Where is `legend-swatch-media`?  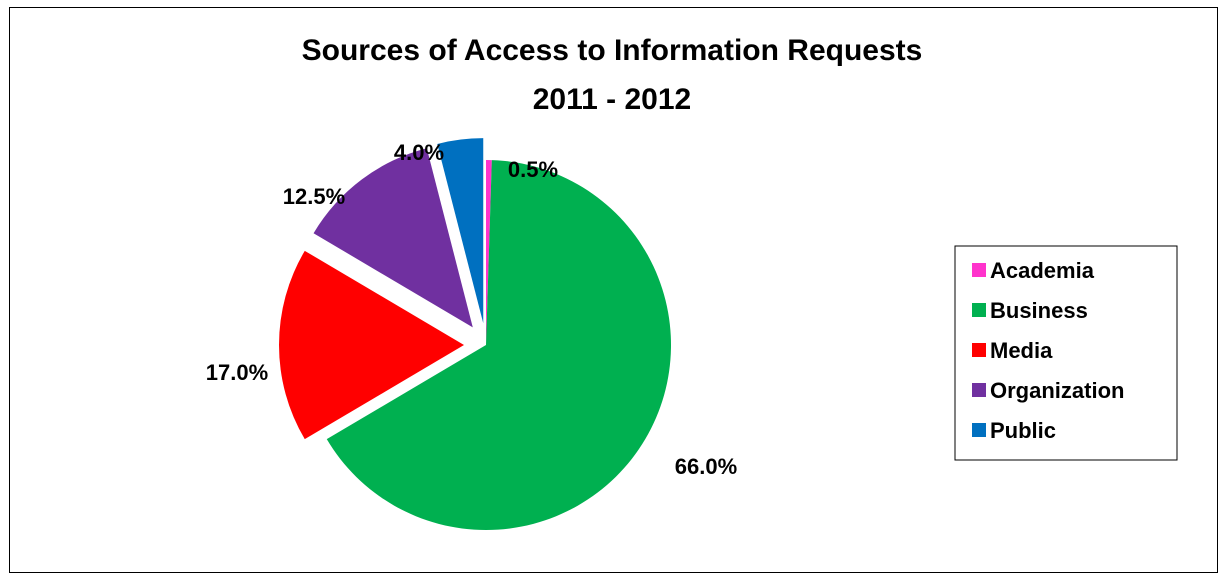
legend-swatch-media is located at coordinates (979, 350).